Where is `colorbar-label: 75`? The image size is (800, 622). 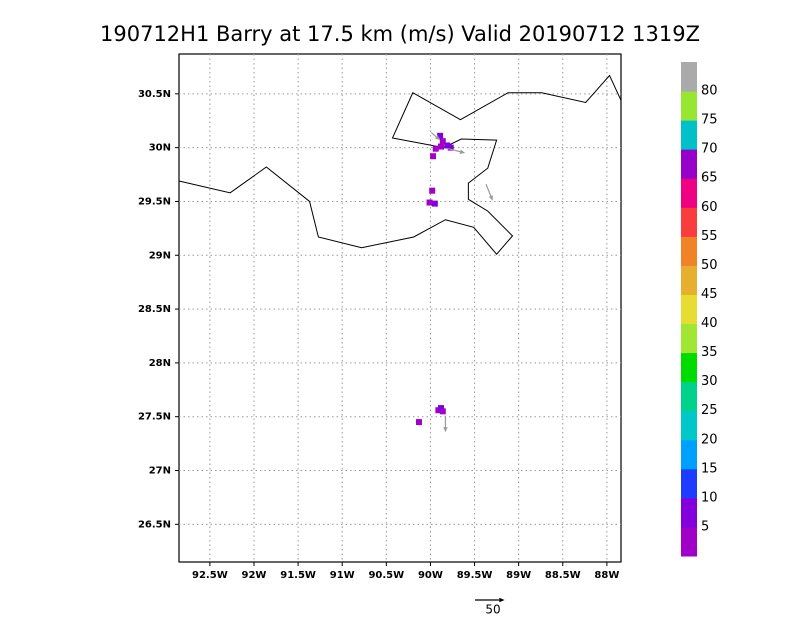 colorbar-label: 75 is located at coordinates (709, 120).